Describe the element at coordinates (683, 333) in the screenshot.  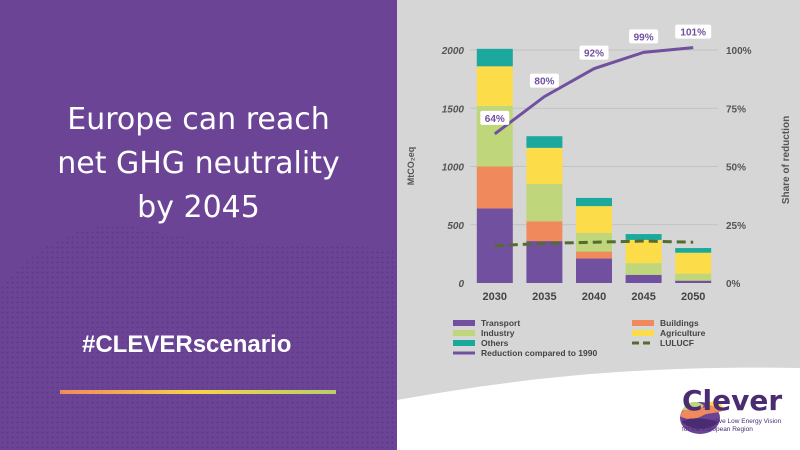
I see `legend-label: Agriculture` at that location.